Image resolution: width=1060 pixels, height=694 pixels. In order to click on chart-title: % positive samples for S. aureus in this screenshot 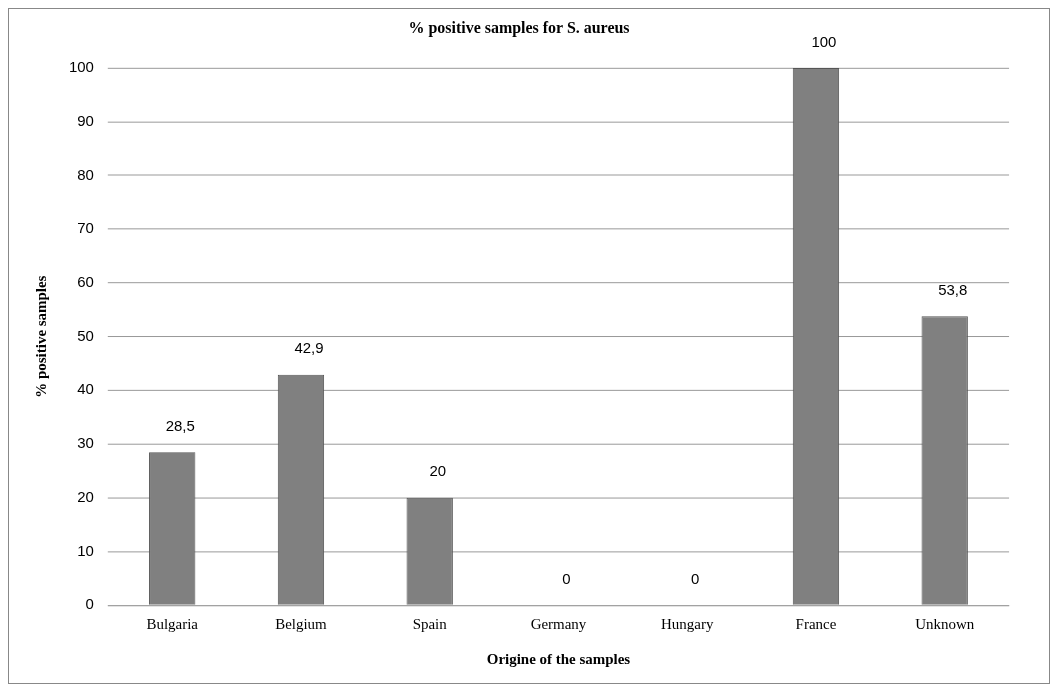, I will do `click(519, 27)`.